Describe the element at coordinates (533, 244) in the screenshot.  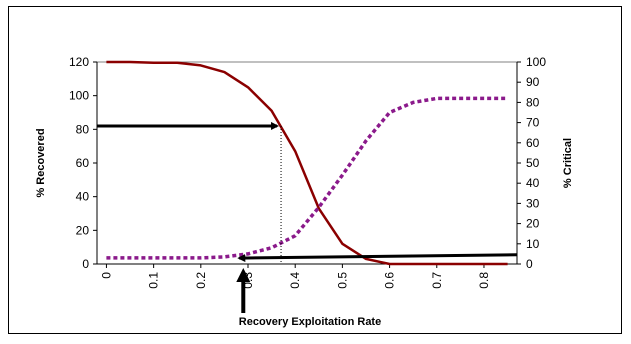
I see `right-y-tick-label: 10` at that location.